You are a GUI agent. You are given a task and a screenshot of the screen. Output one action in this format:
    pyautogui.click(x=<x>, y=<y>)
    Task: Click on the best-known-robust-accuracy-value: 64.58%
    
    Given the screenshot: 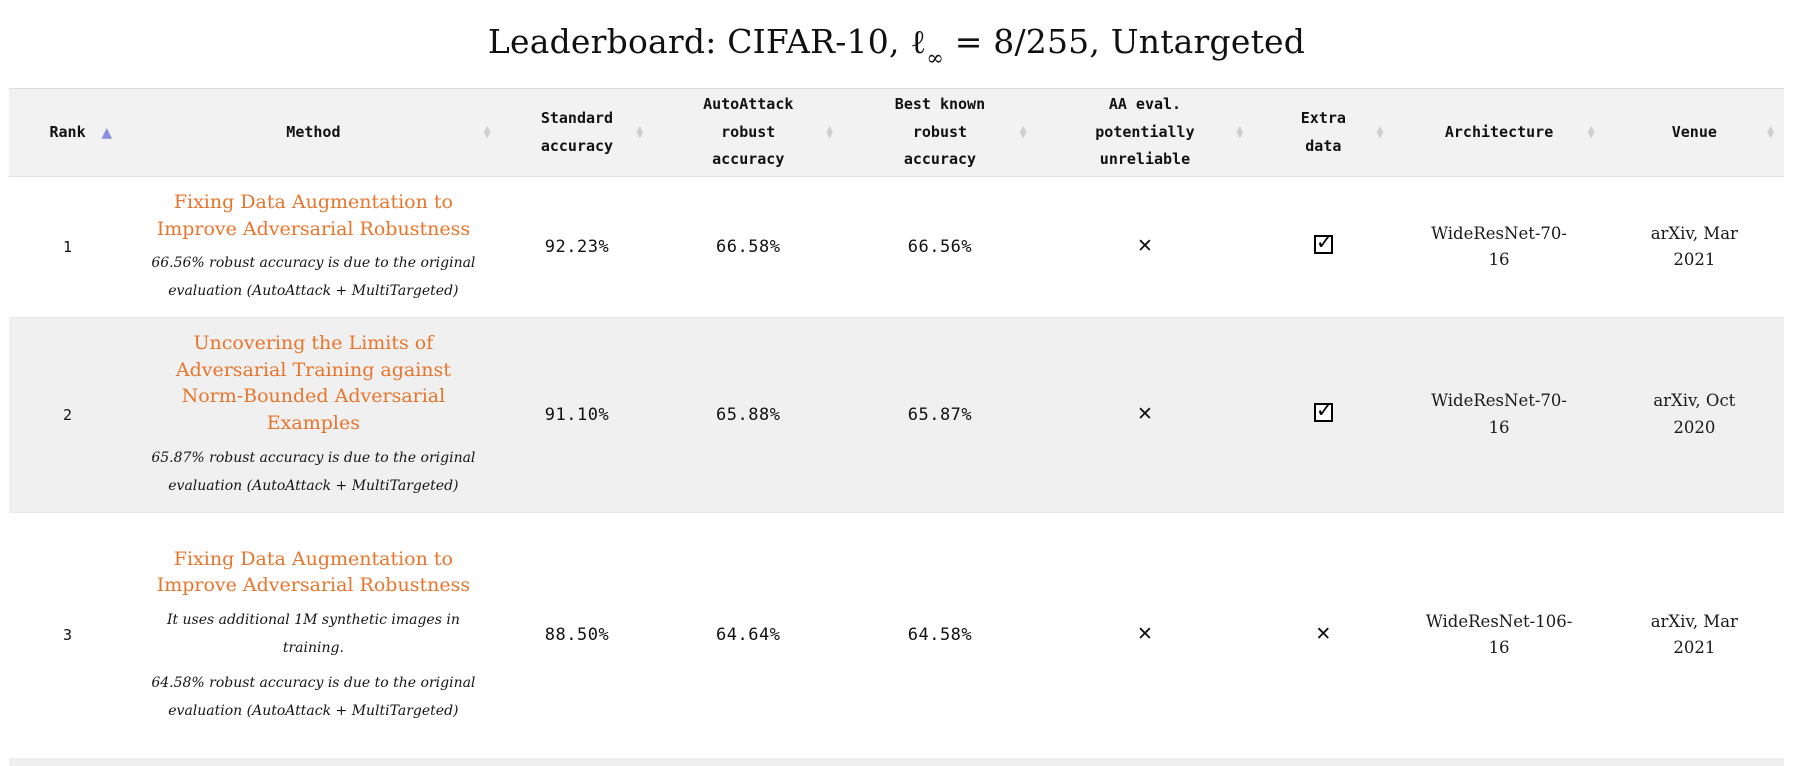 What is the action you would take?
    pyautogui.click(x=940, y=635)
    